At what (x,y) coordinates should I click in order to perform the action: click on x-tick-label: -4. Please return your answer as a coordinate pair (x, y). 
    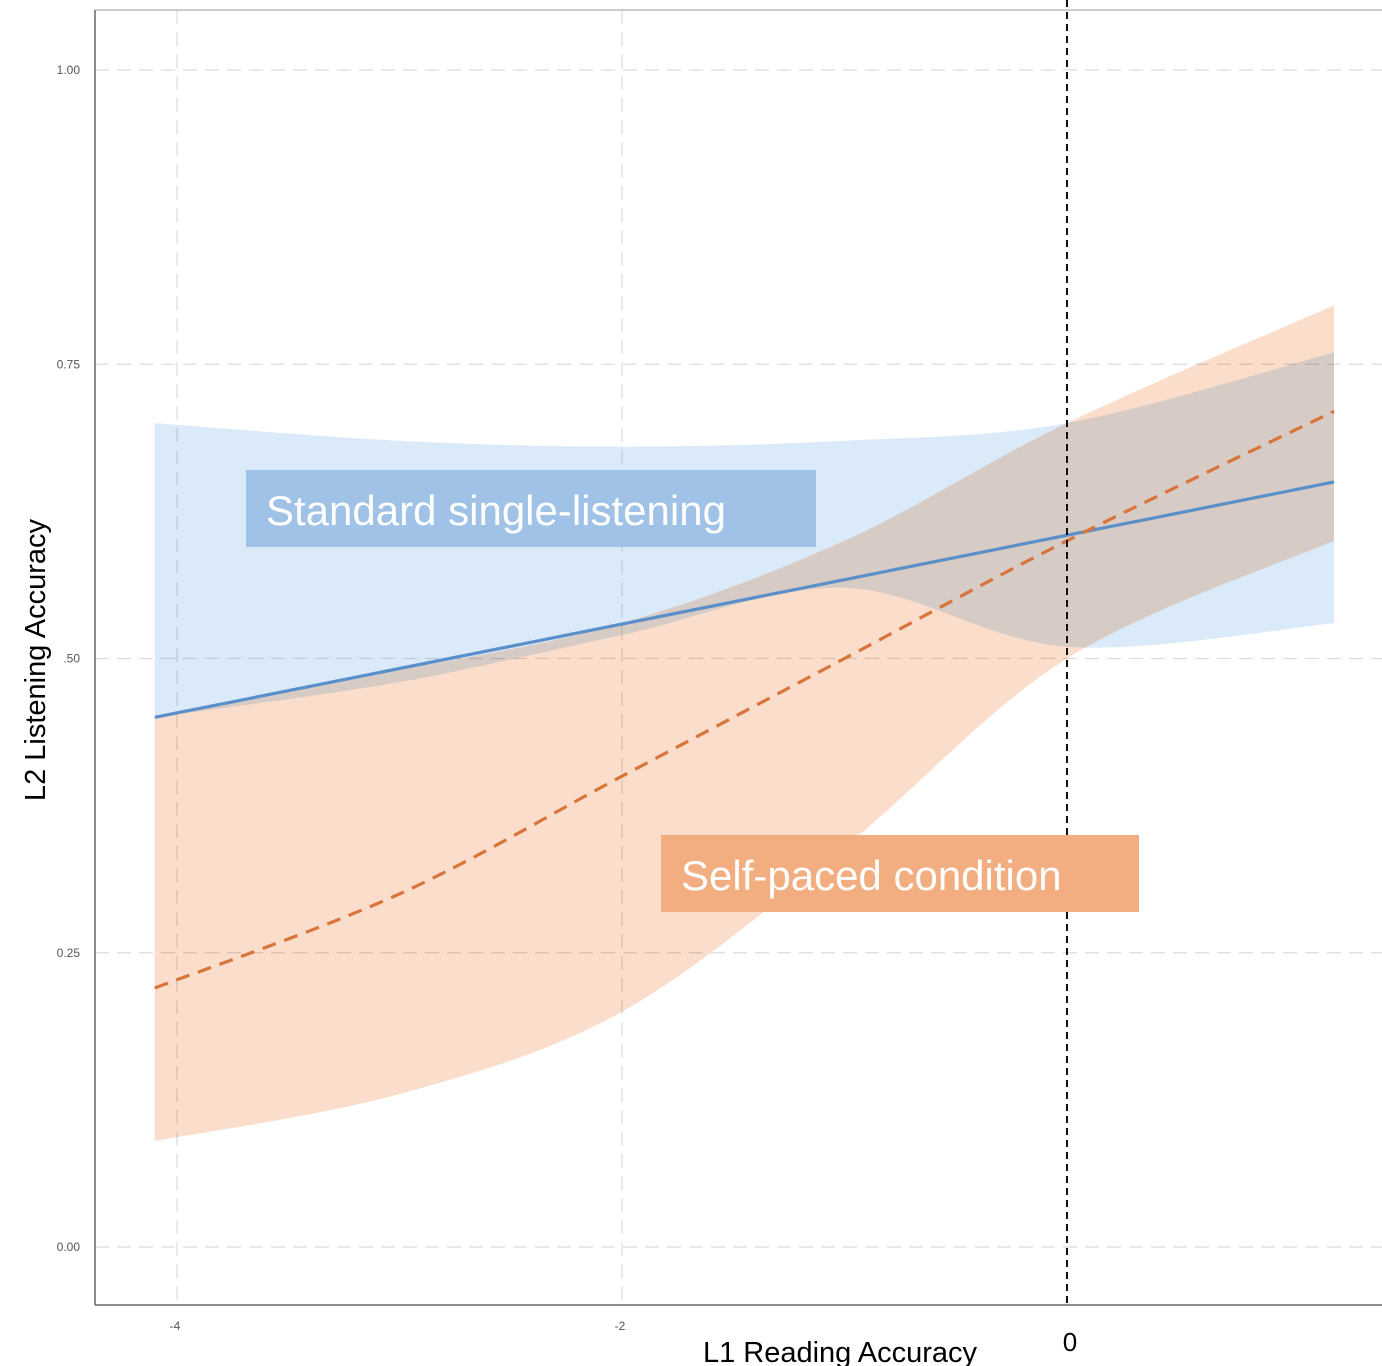
    Looking at the image, I should click on (175, 1326).